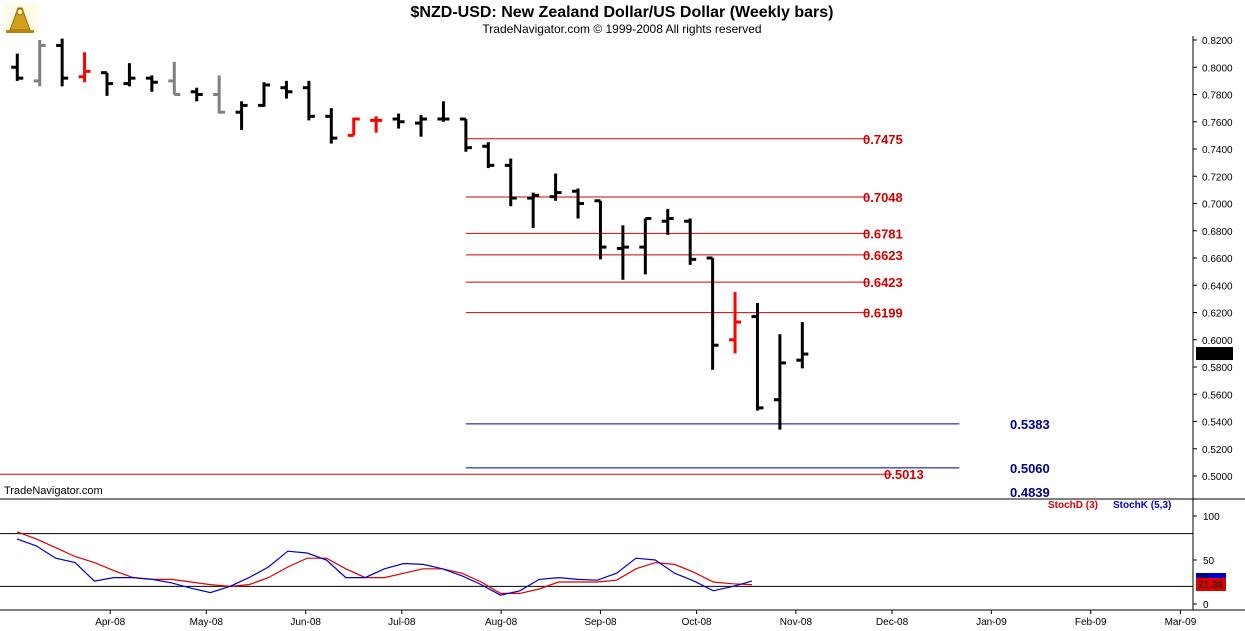 This screenshot has width=1245, height=631. I want to click on stoch-y-tick-label: 50, so click(1209, 561).